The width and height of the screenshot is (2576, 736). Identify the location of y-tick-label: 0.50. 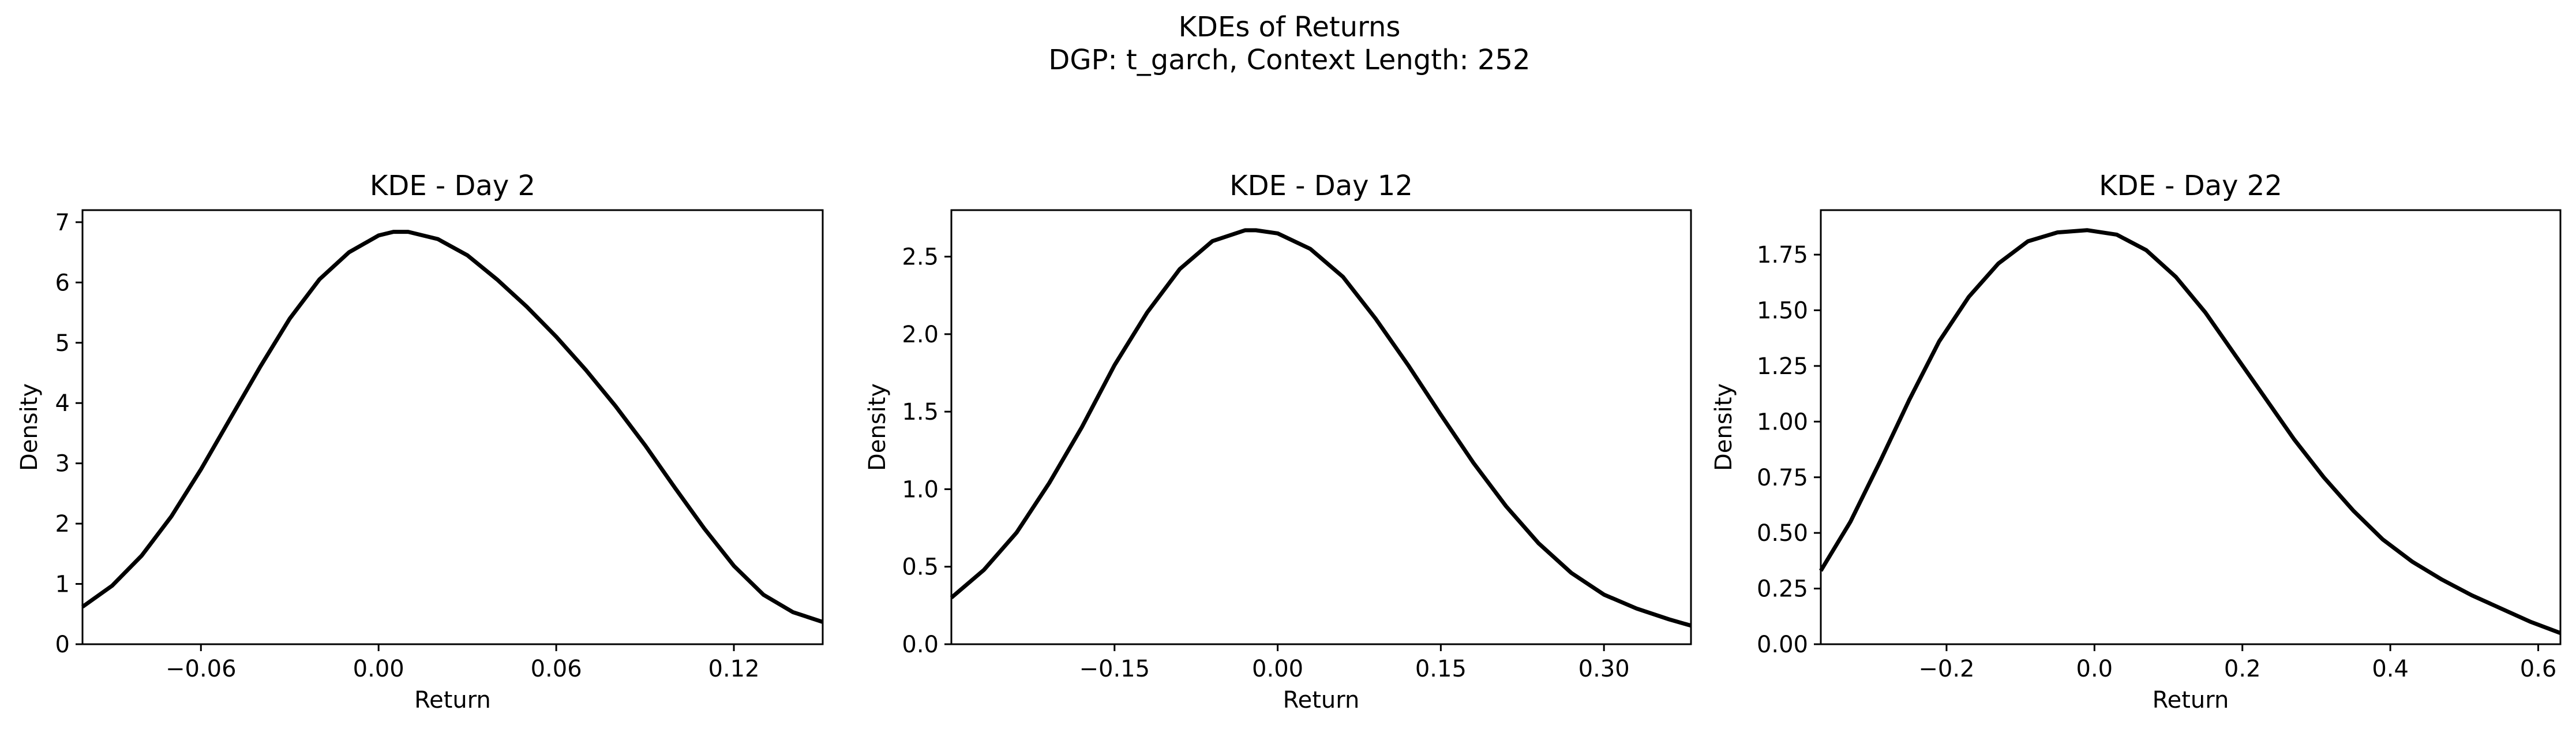
(1782, 533).